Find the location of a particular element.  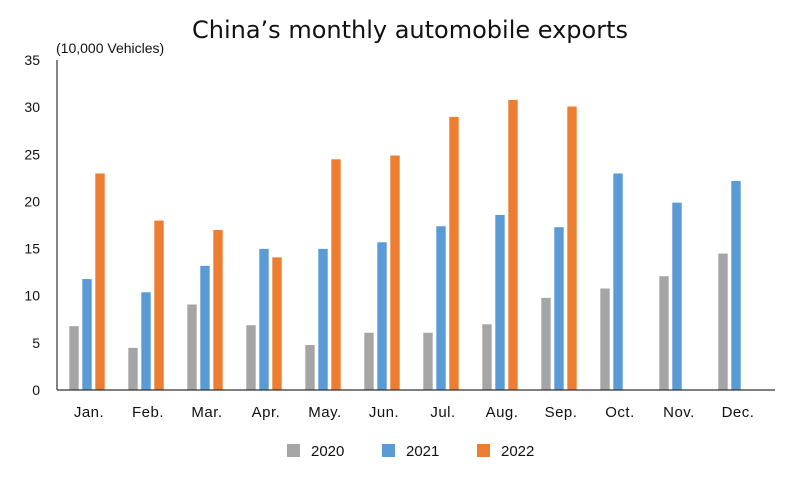

bar-2021-jan is located at coordinates (87, 334).